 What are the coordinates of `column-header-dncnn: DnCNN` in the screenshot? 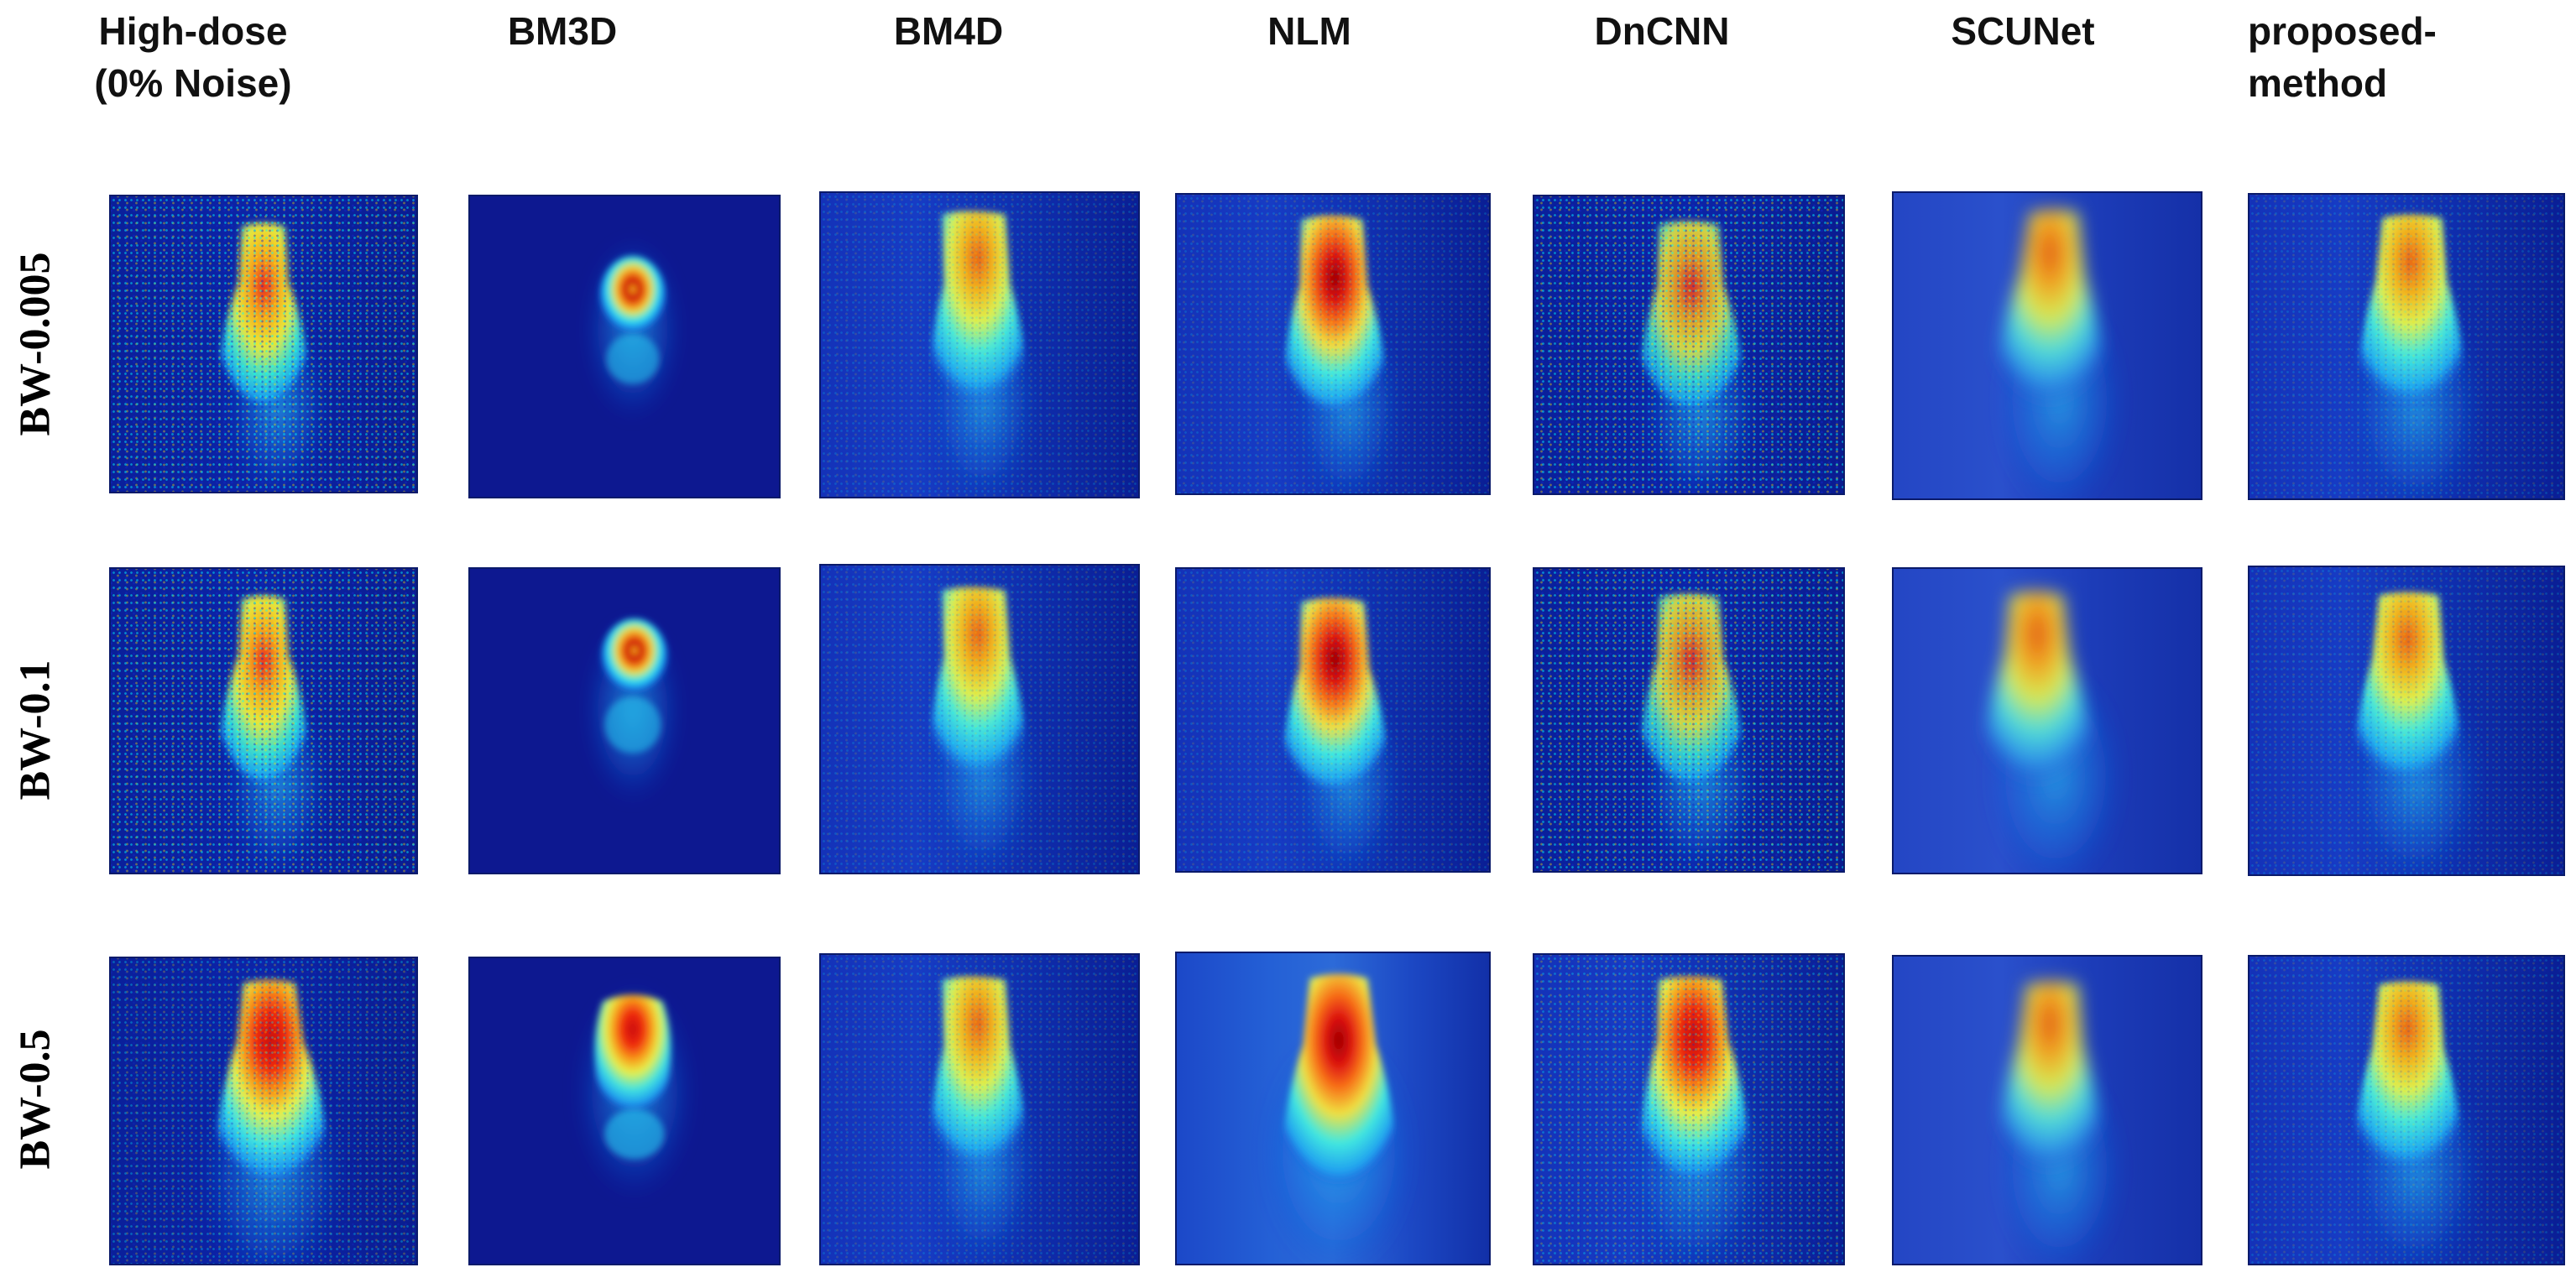 It's located at (1662, 31).